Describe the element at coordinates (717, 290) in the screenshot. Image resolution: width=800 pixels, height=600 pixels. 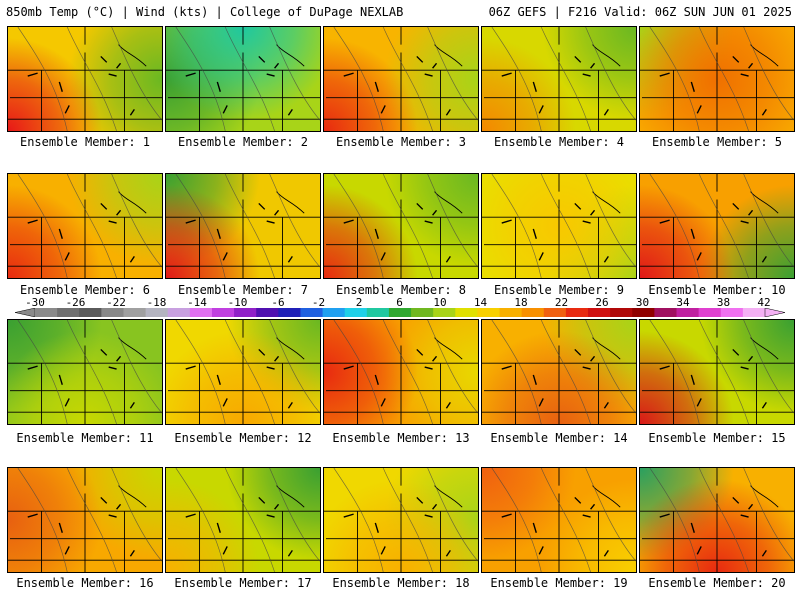
I see `ensemble-member-label: Ensemble Member: 10` at that location.